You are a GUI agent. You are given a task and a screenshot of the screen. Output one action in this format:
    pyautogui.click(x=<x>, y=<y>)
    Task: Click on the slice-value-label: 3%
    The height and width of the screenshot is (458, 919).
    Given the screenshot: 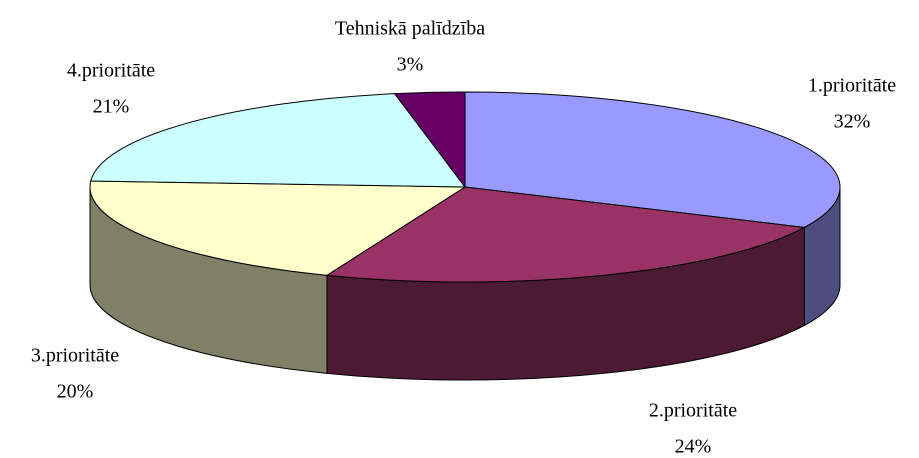 What is the action you would take?
    pyautogui.click(x=410, y=65)
    